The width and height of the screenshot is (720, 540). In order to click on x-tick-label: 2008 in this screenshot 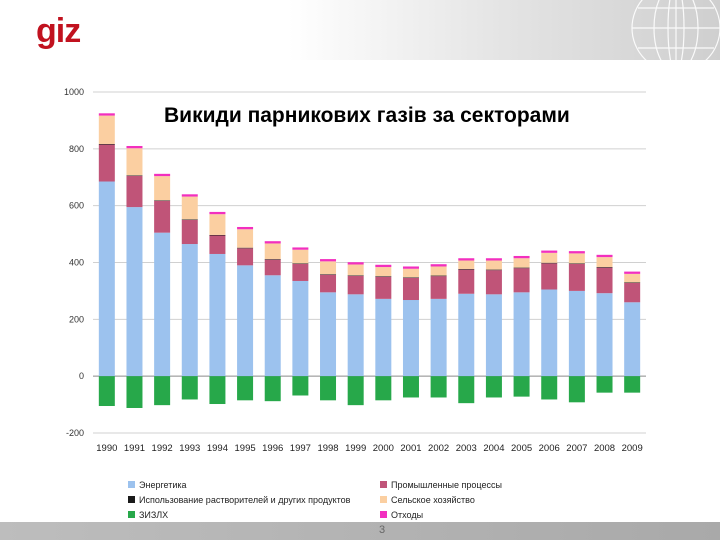, I will do `click(604, 448)`.